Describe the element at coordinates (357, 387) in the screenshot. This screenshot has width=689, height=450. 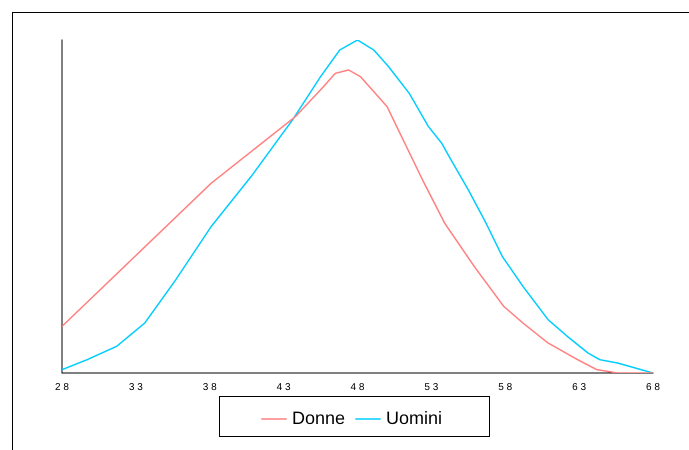
I see `x-tick-label: 4 8` at that location.